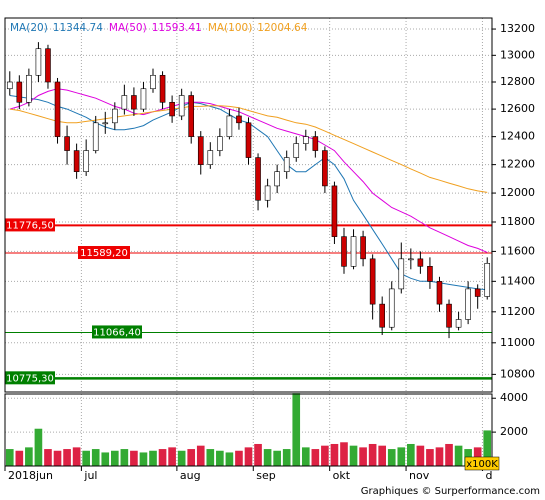  Describe the element at coordinates (177, 28) in the screenshot. I see `legend-value: 11593.41` at that location.